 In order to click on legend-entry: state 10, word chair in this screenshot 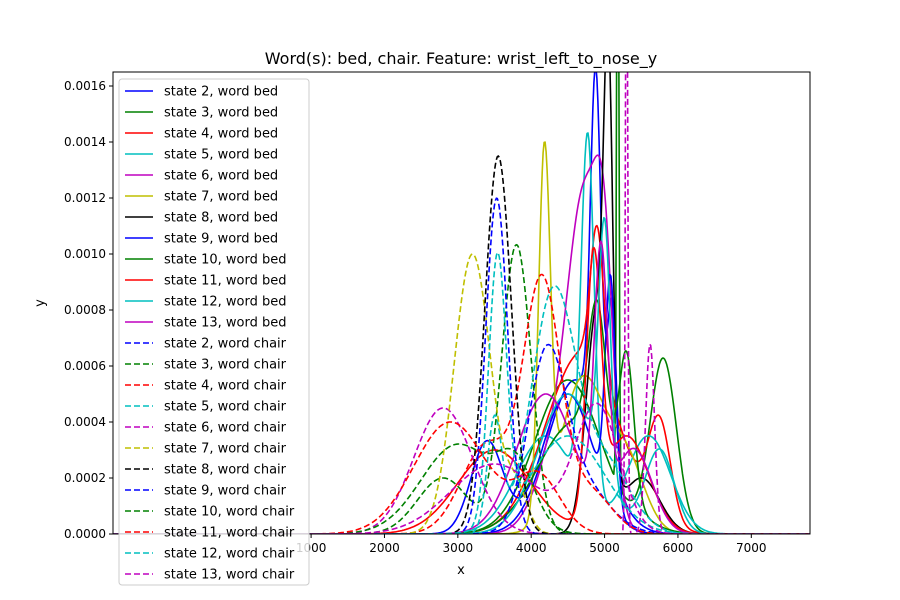, I will do `click(229, 512)`.